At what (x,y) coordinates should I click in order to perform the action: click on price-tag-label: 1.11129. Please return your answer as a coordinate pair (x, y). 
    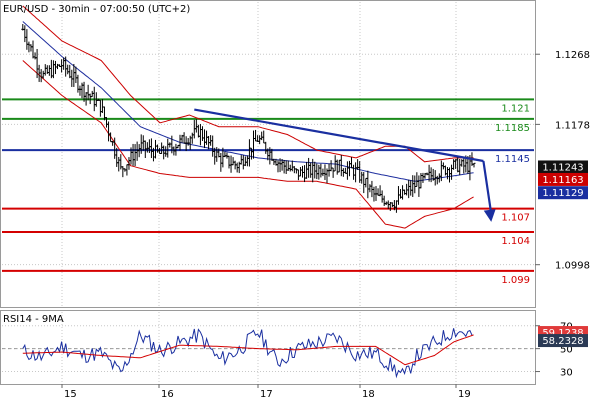
    Looking at the image, I should click on (562, 193).